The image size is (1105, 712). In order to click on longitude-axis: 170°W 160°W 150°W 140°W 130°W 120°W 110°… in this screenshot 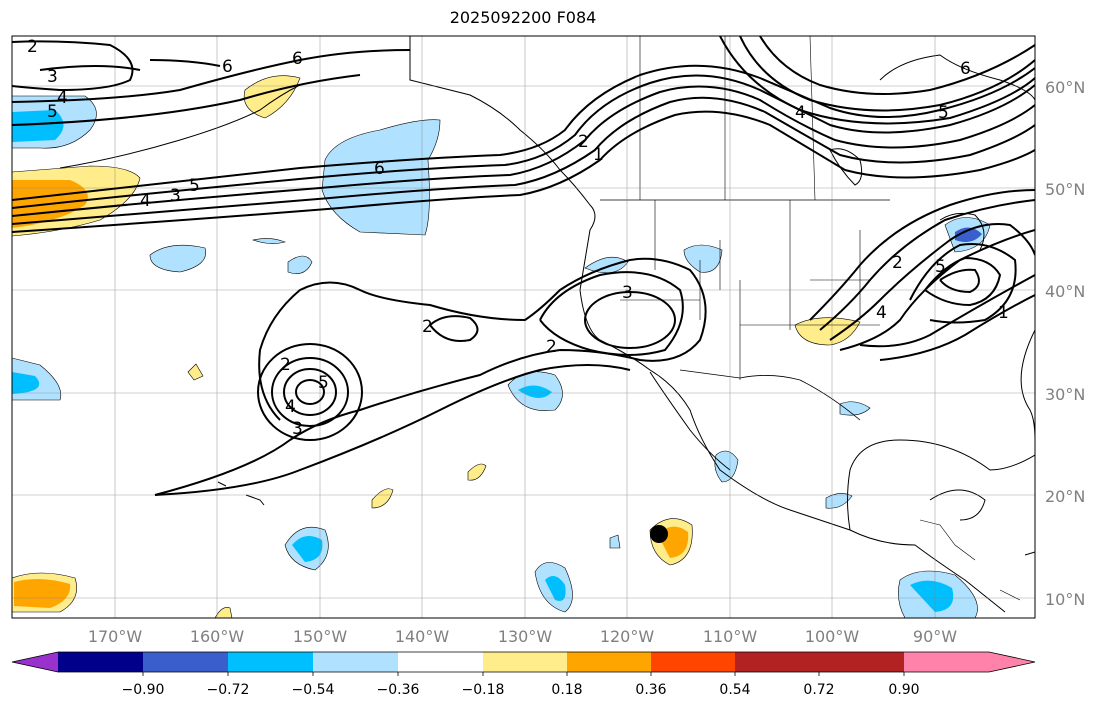, I will do `click(522, 636)`.